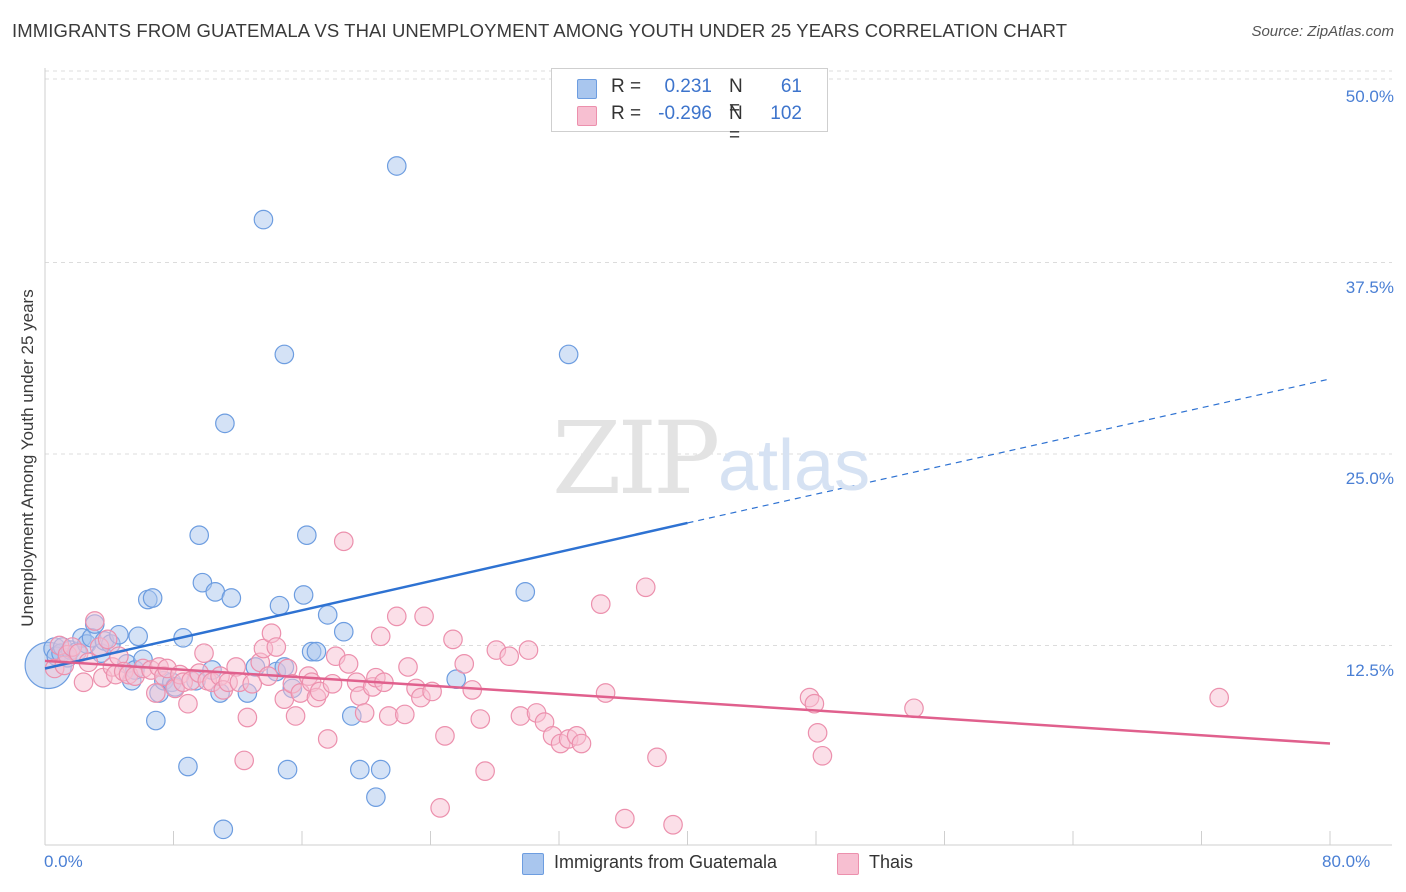 The height and width of the screenshot is (892, 1406). Describe the element at coordinates (794, 466) in the screenshot. I see `watermark-atlas: atlas` at that location.